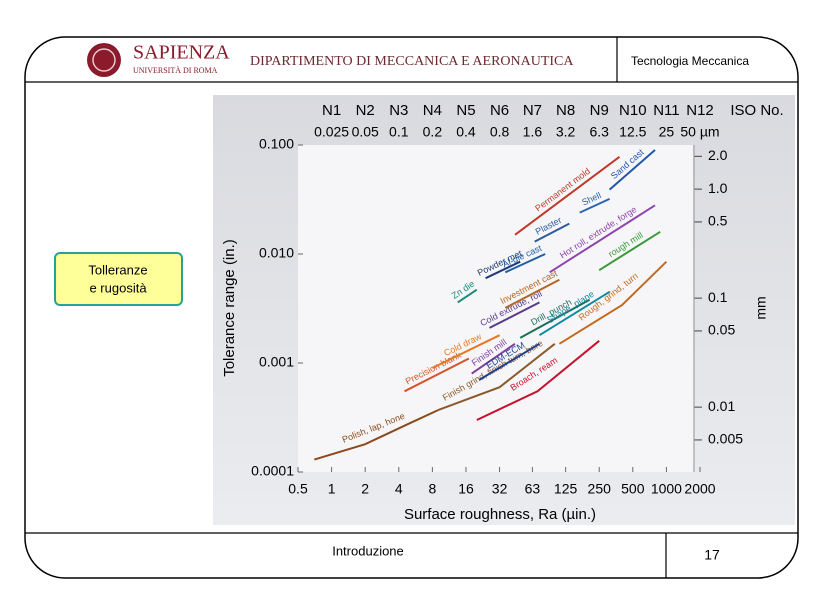 This screenshot has height=600, width=825. What do you see at coordinates (533, 132) in the screenshot?
I see `um-tick-label: 1.6` at bounding box center [533, 132].